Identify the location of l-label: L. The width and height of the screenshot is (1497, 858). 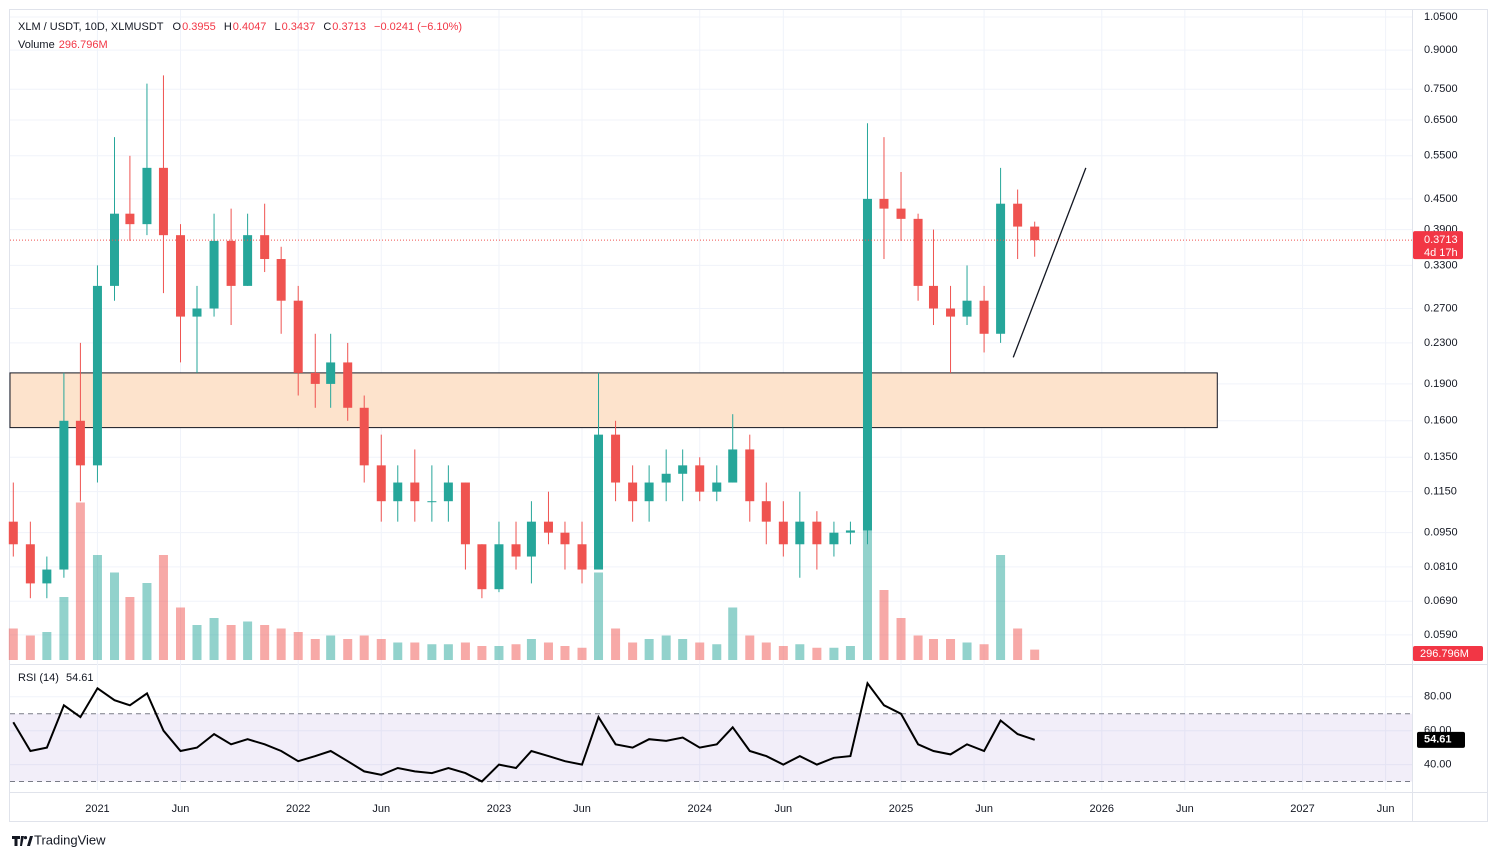
(277, 27).